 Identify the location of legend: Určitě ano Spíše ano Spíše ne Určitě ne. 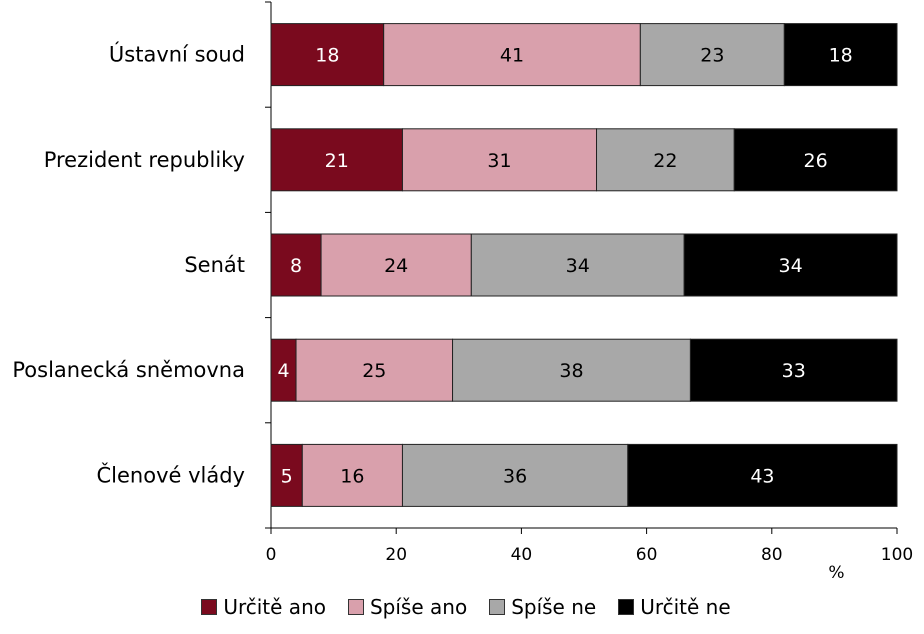
(462, 607).